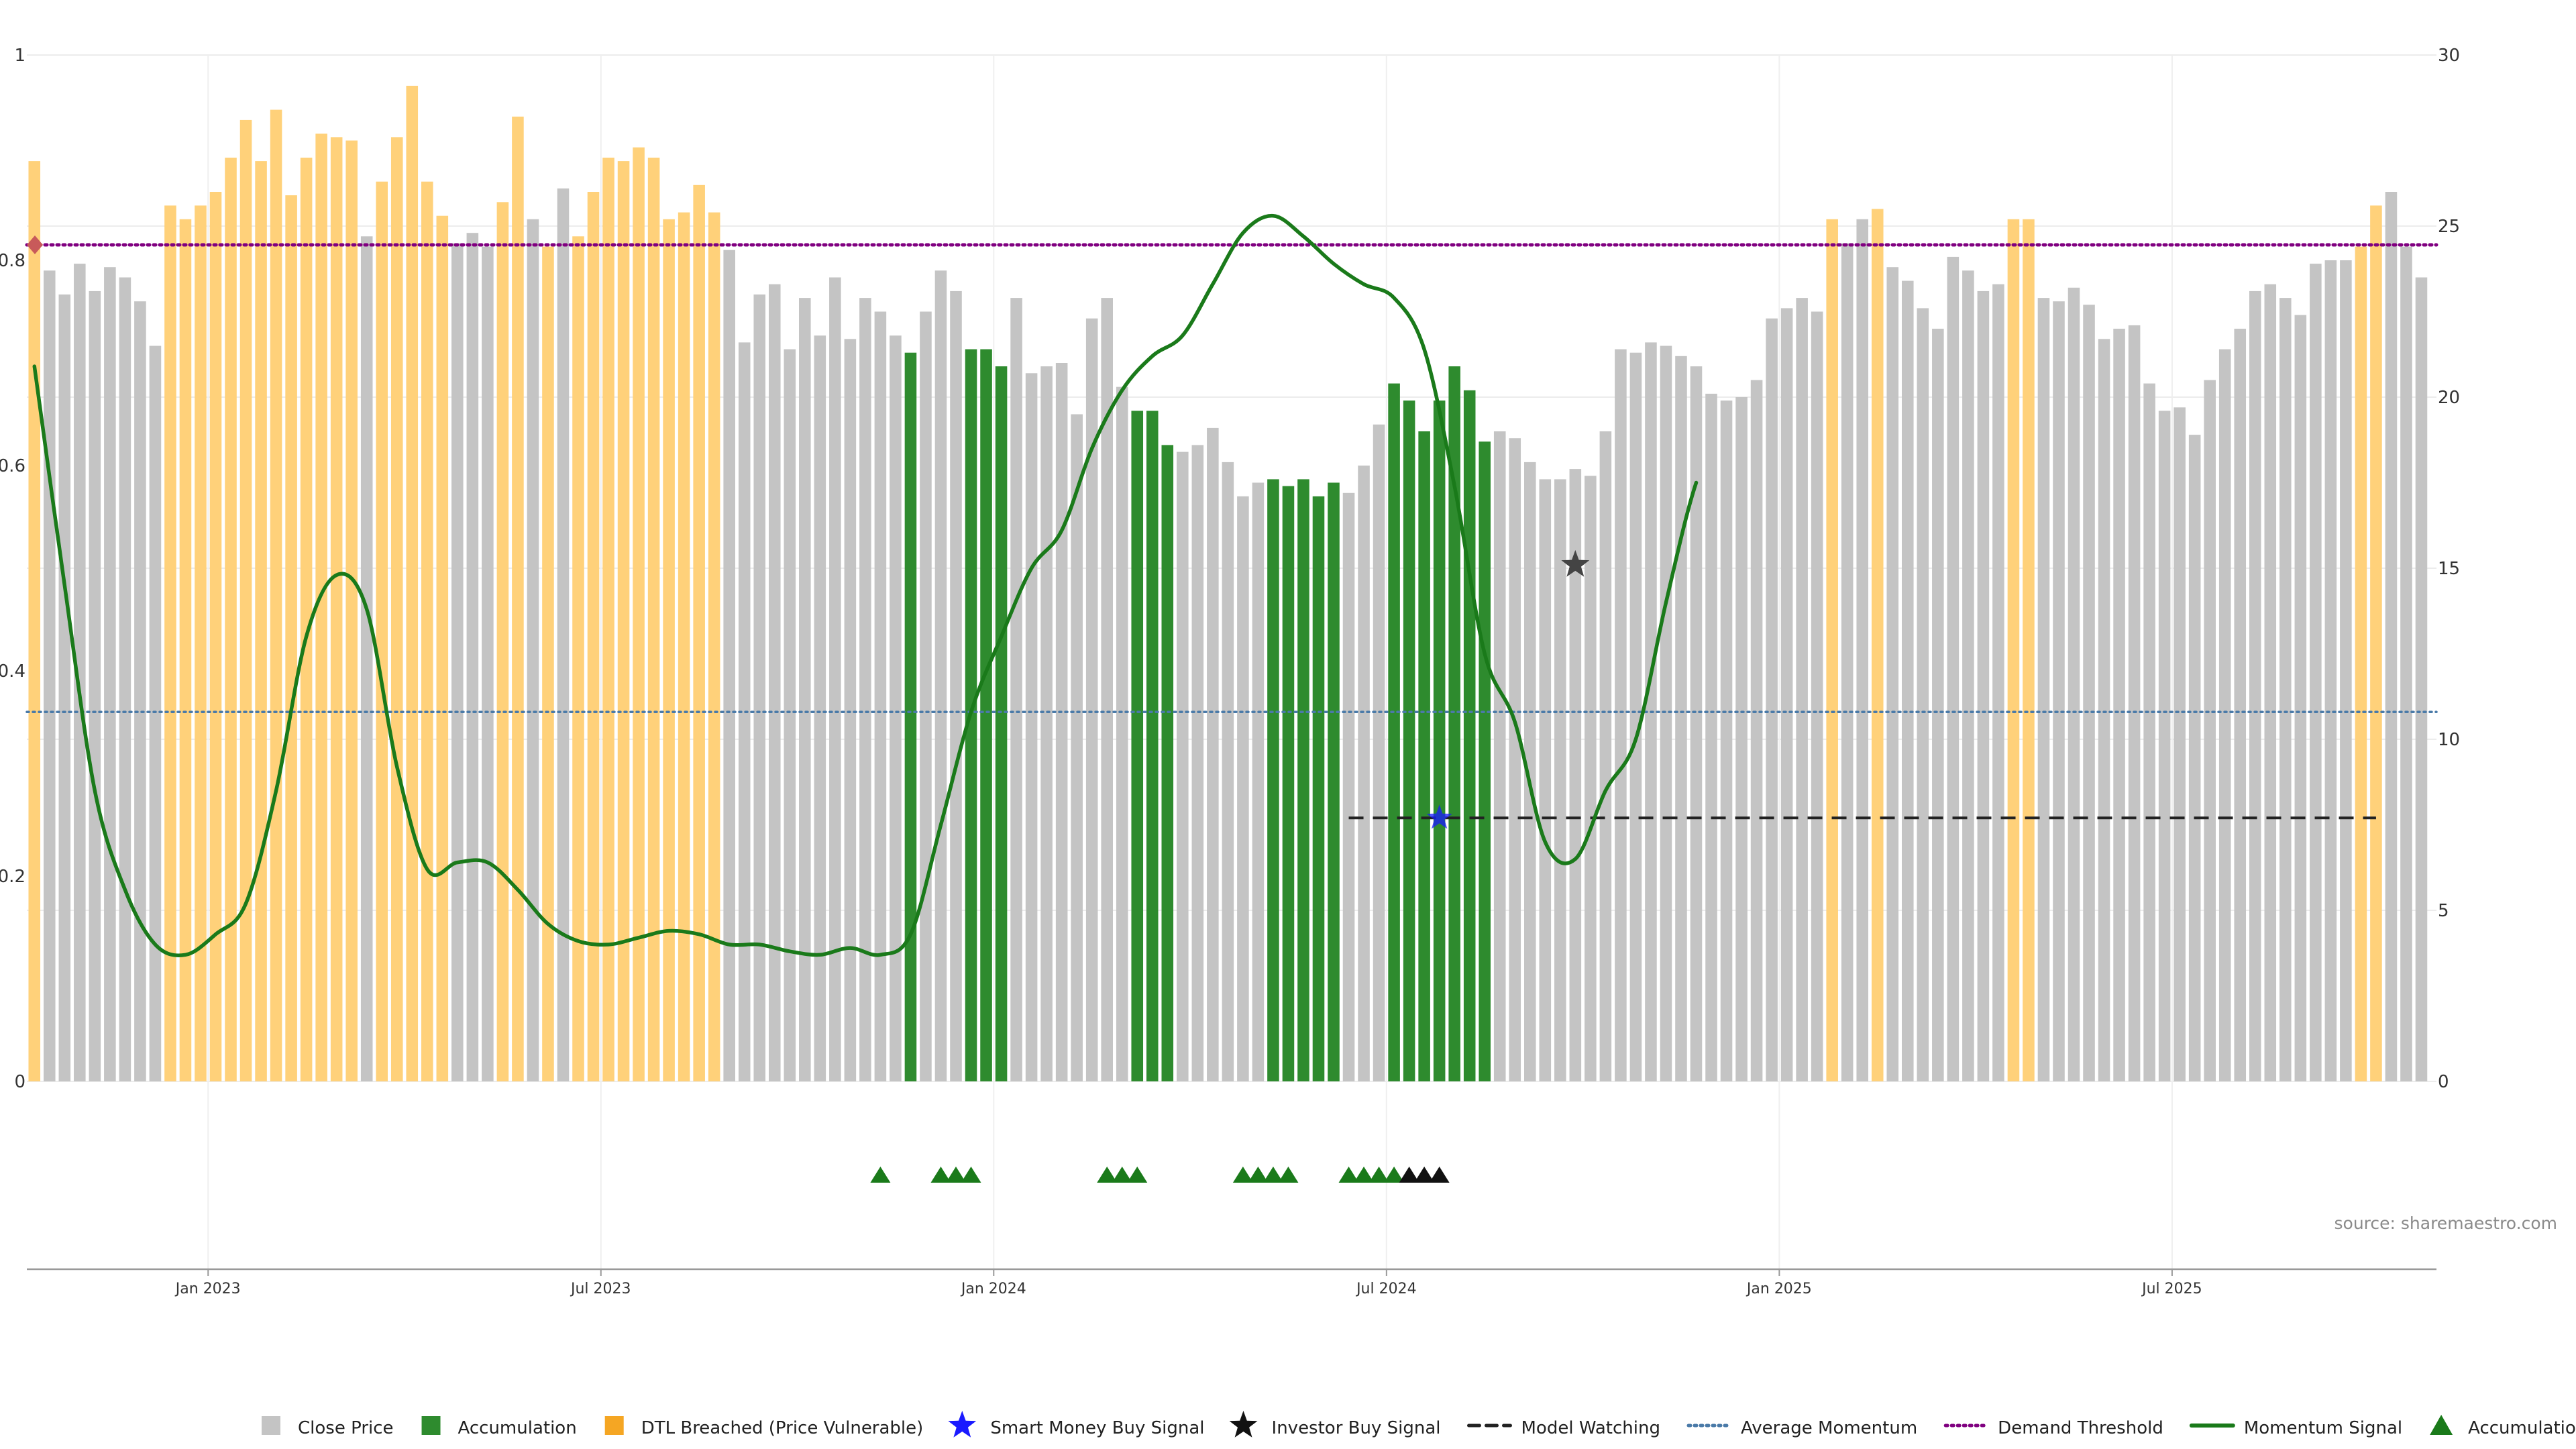 Image resolution: width=2576 pixels, height=1449 pixels. Describe the element at coordinates (1386, 1289) in the screenshot. I see `x-tick-label: Jul 2024` at that location.